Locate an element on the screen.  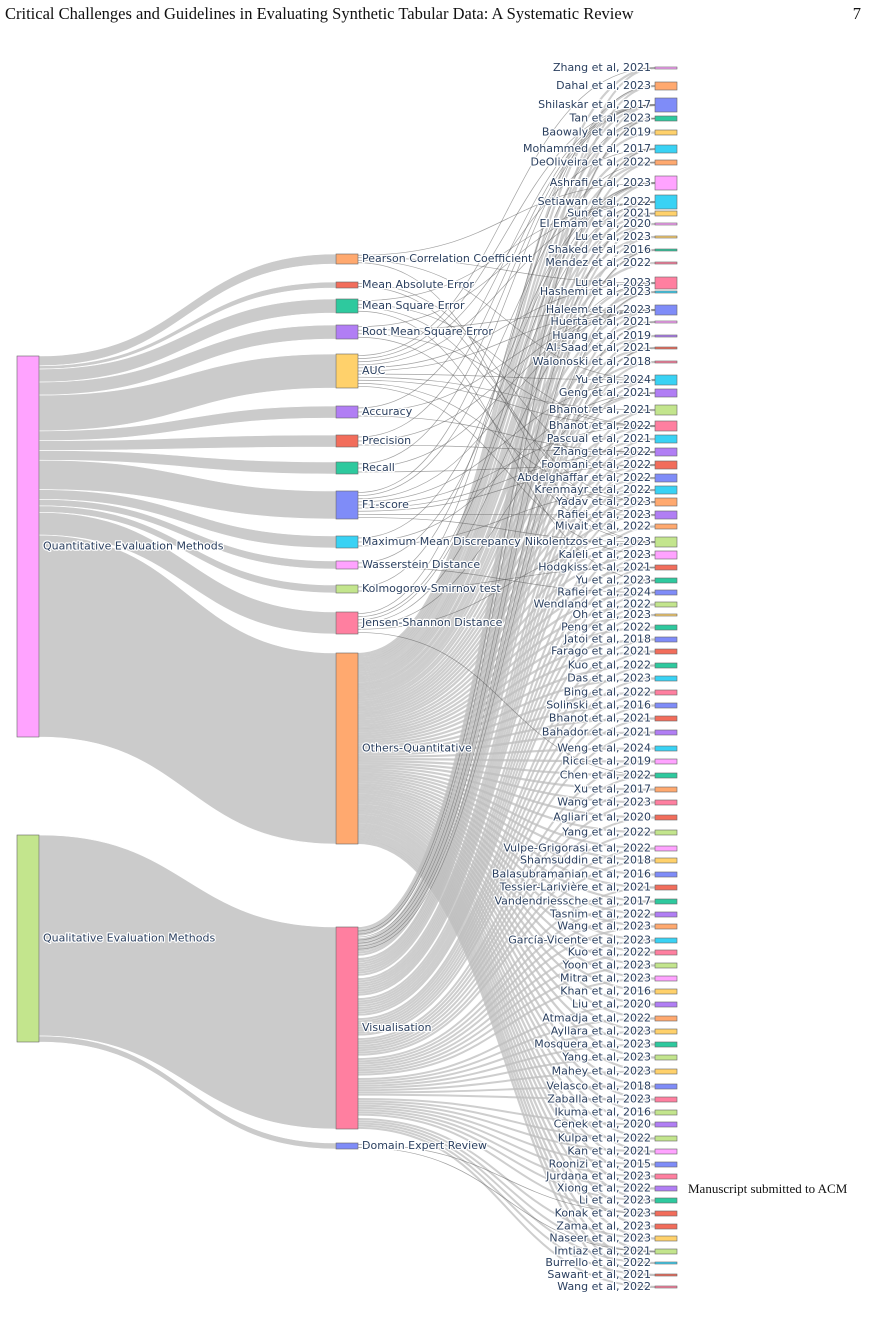
paper-label: Wang et al, 2023 is located at coordinates (604, 926).